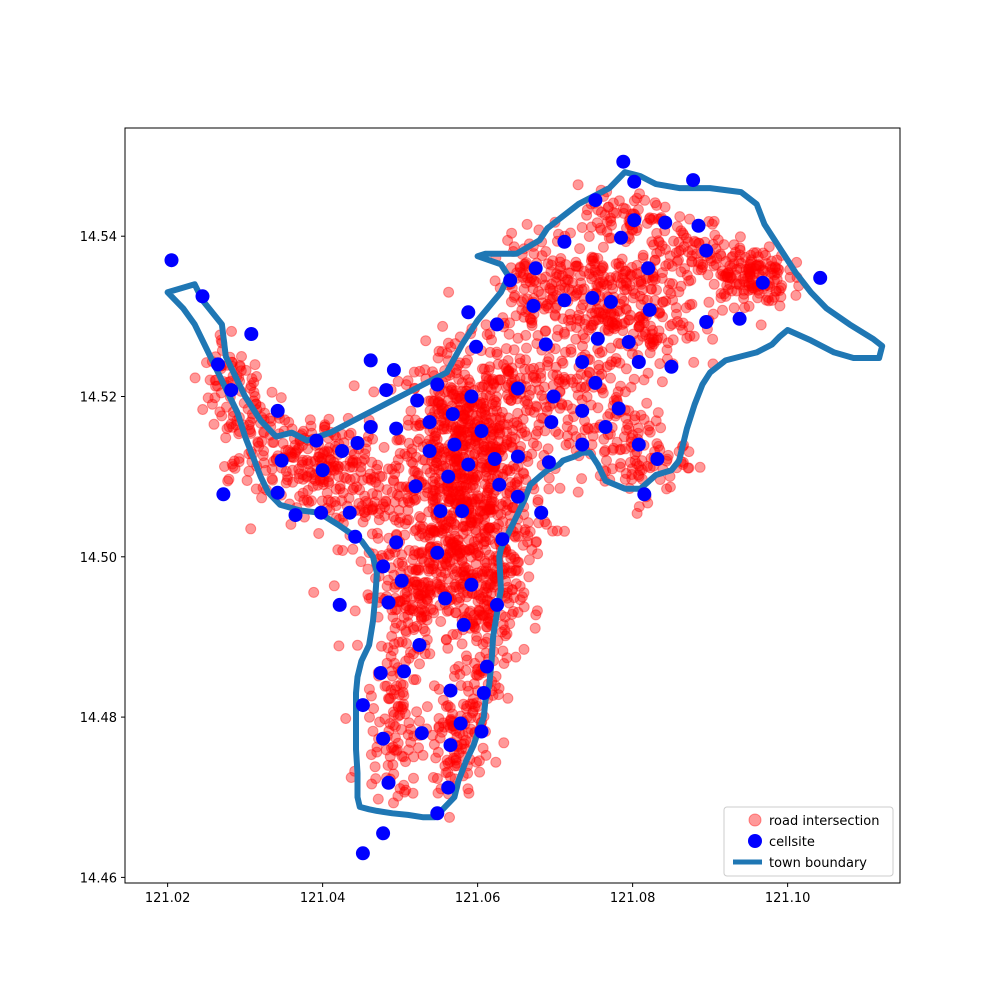 The image size is (1000, 1000). Describe the element at coordinates (755, 841) in the screenshot. I see `legend-cellsite-marker` at that location.